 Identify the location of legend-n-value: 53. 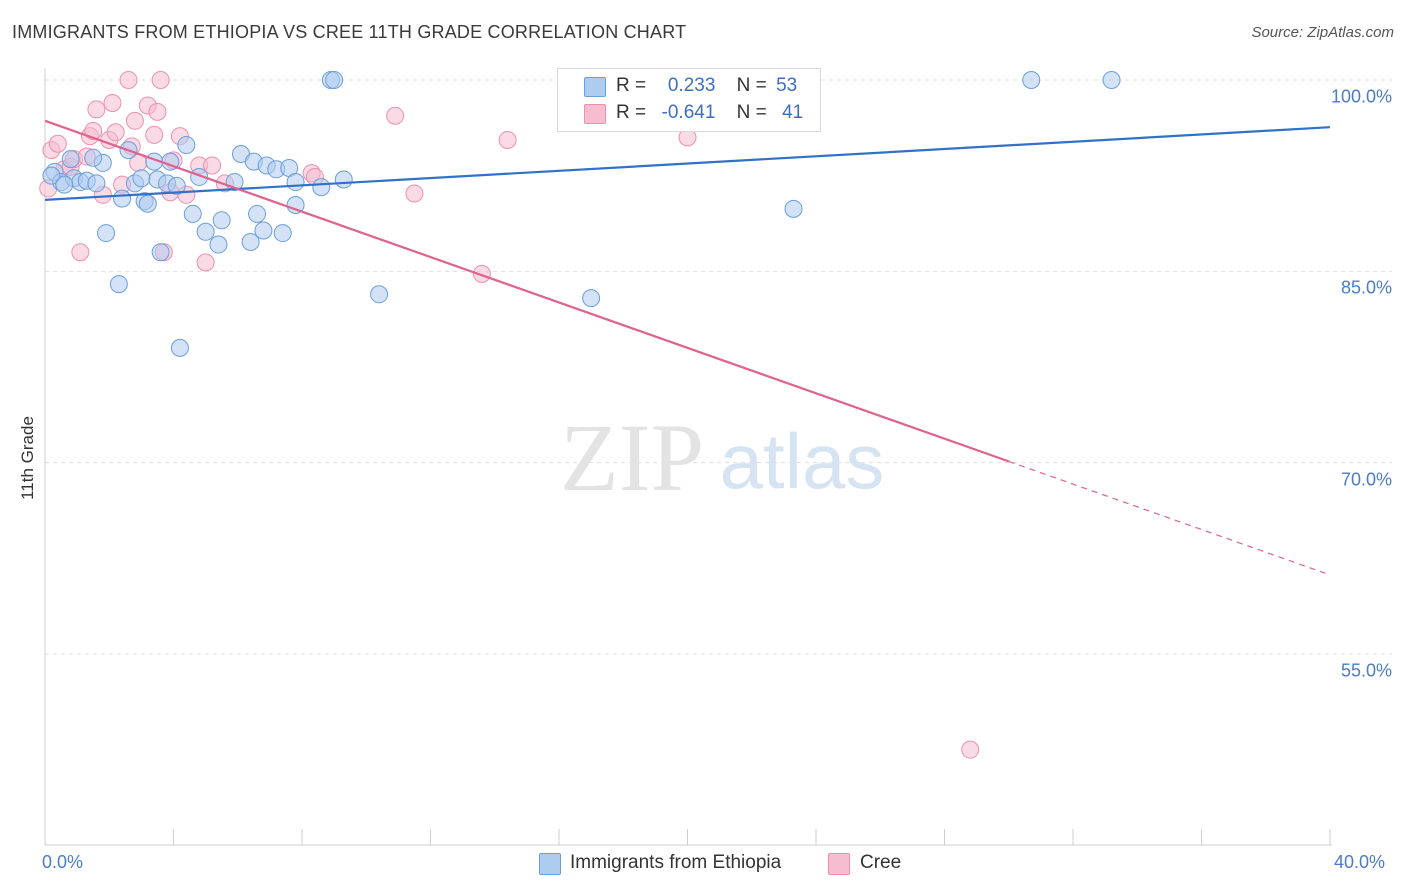
(787, 85).